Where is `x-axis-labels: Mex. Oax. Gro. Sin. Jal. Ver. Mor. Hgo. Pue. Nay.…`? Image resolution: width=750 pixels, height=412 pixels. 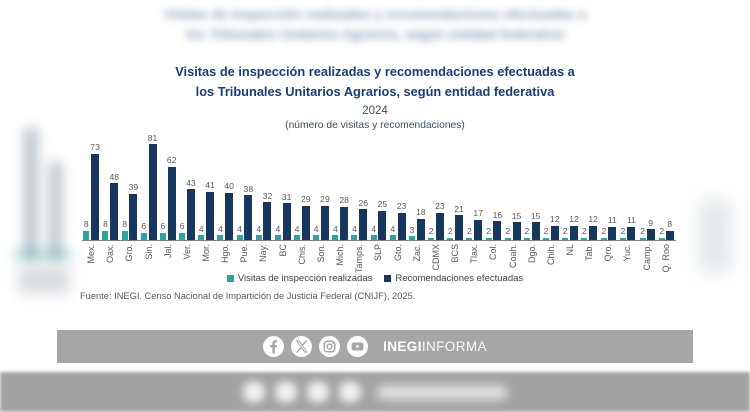
x-axis-labels: Mex. Oax. Gro. Sin. Jal. Ver. Mor. Hgo. Pue. Nay.… is located at coordinates (379, 267).